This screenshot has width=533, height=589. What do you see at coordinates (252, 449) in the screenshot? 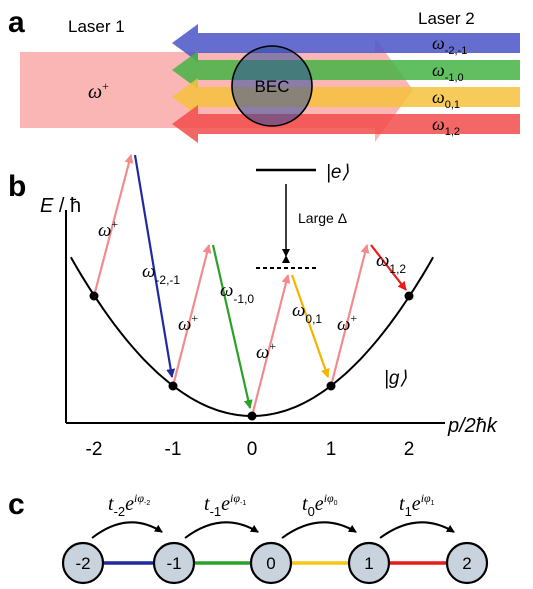
I see `x-tick-0: 0` at bounding box center [252, 449].